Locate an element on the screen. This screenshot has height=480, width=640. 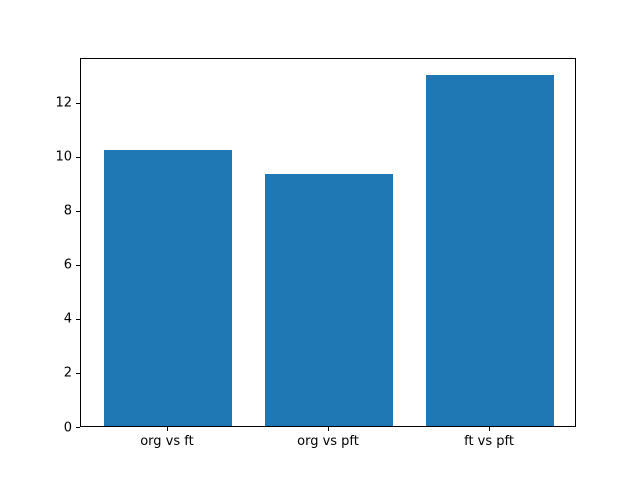
y-tick-label: 0 is located at coordinates (67, 427).